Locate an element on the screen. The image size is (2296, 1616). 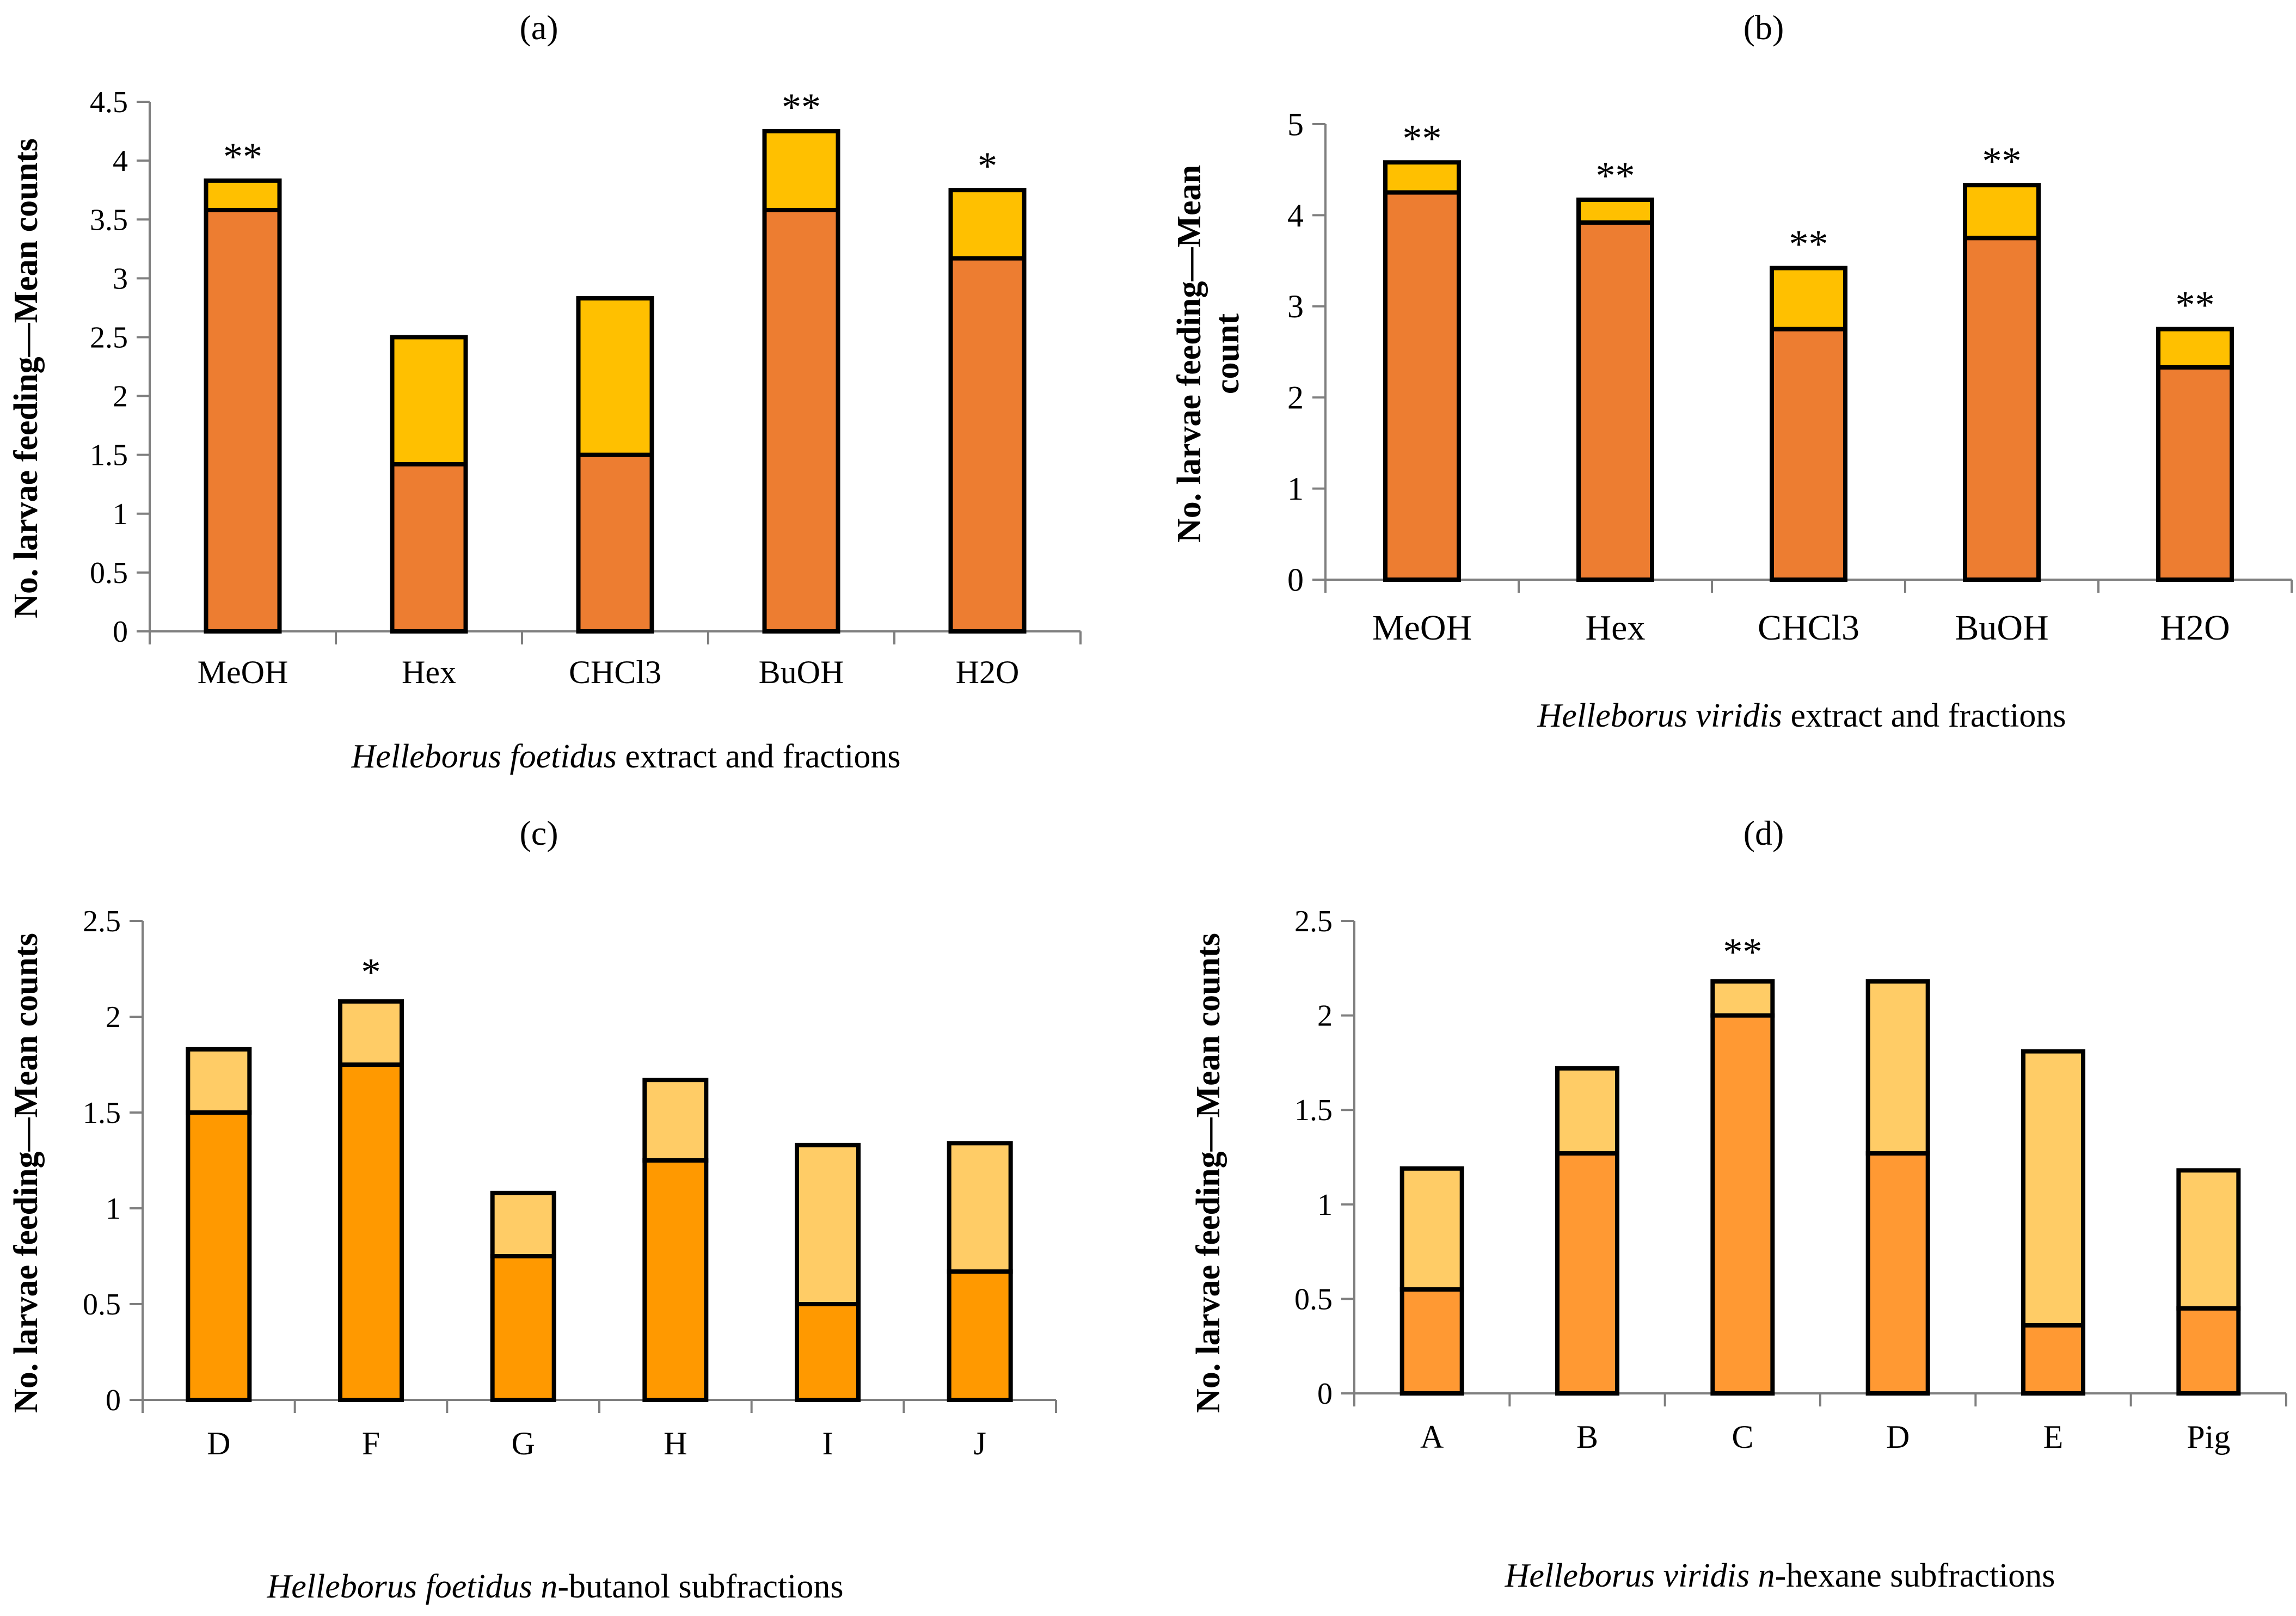
panel-a-y-tick-label: 2 is located at coordinates (120, 397).